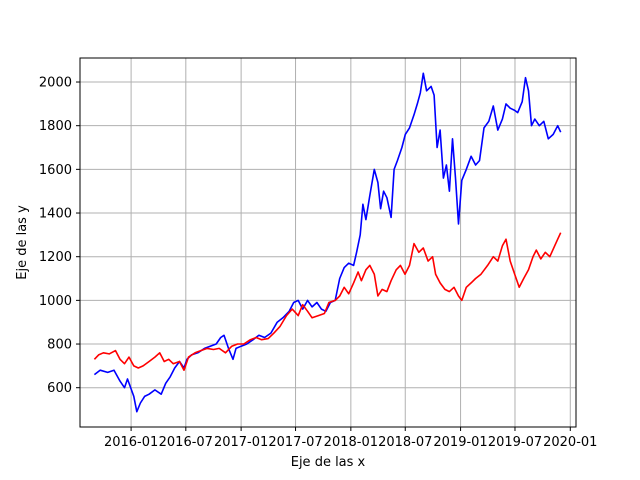 Image resolution: width=640 pixels, height=480 pixels. Describe the element at coordinates (515, 442) in the screenshot. I see `x-tick-label: 2019-07` at that location.